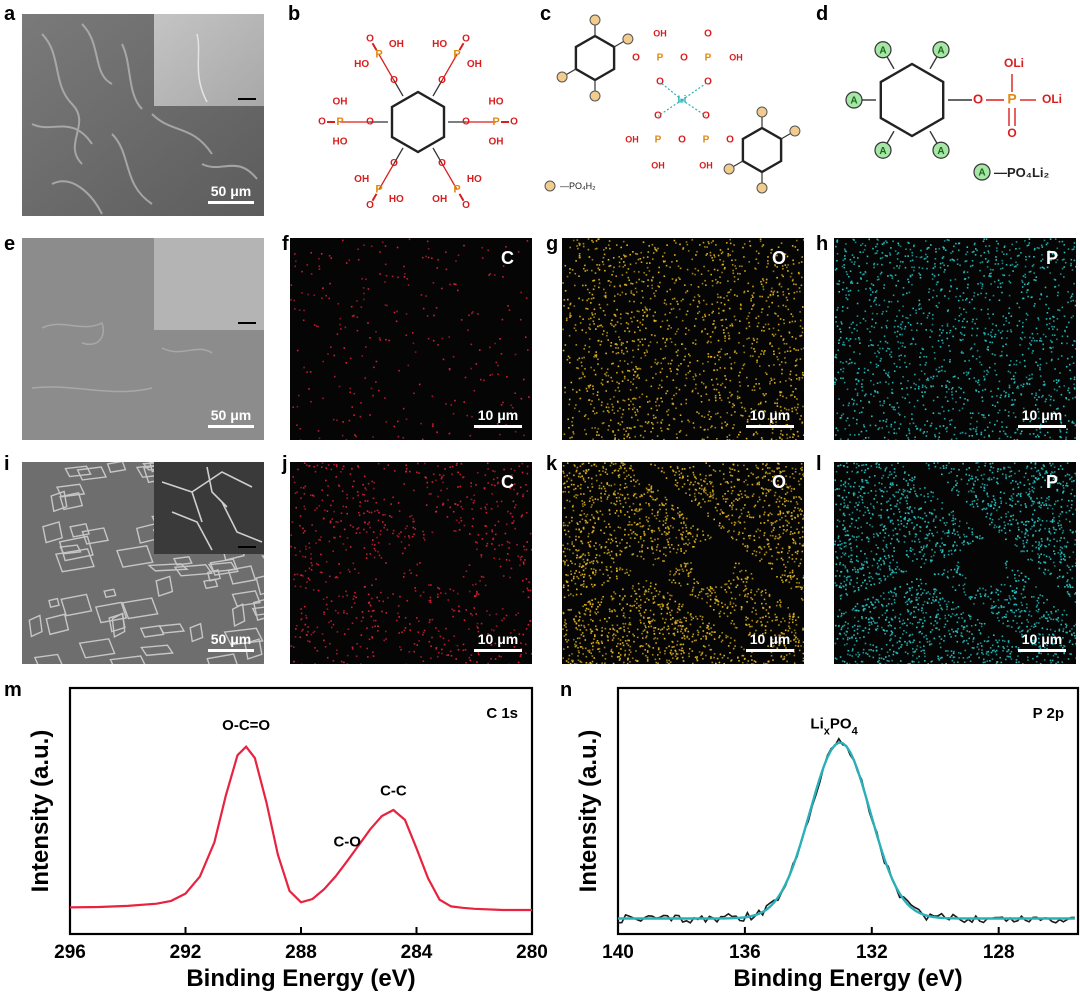 This screenshot has height=1002, width=1080. What do you see at coordinates (231, 415) in the screenshot?
I see `scale-bar-label-e: 50 μm` at bounding box center [231, 415].